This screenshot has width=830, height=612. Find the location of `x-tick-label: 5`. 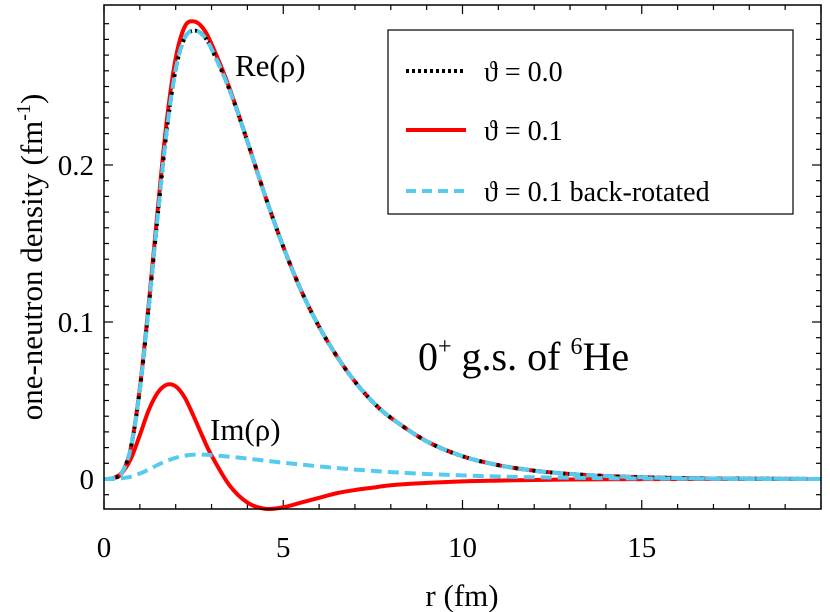

x-tick-label: 5 is located at coordinates (283, 548).